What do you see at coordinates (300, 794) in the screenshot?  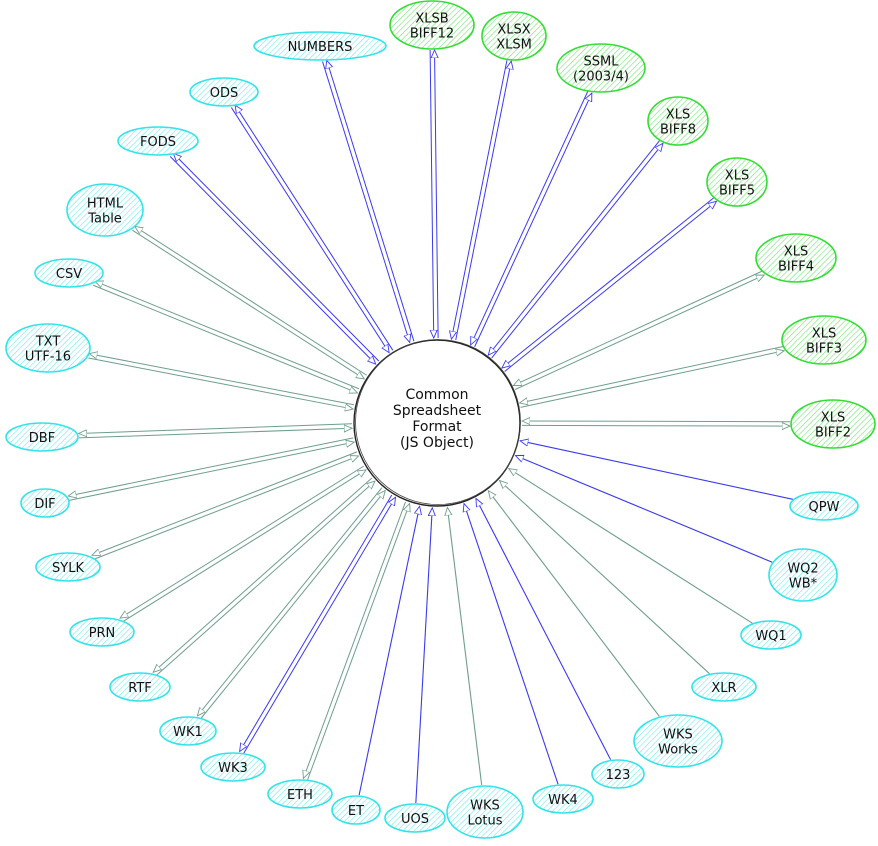 I see `node-eth: ETH` at bounding box center [300, 794].